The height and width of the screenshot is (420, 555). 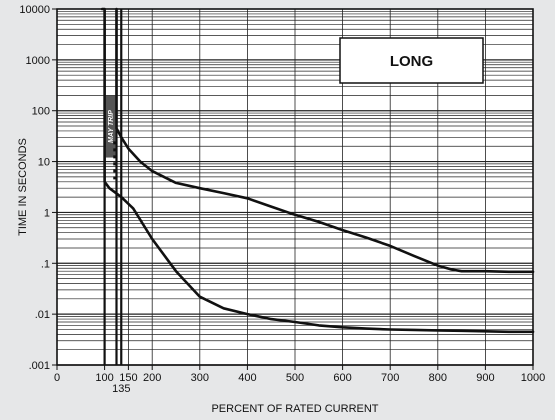 I want to click on y-tick-label: 1, so click(x=47, y=213).